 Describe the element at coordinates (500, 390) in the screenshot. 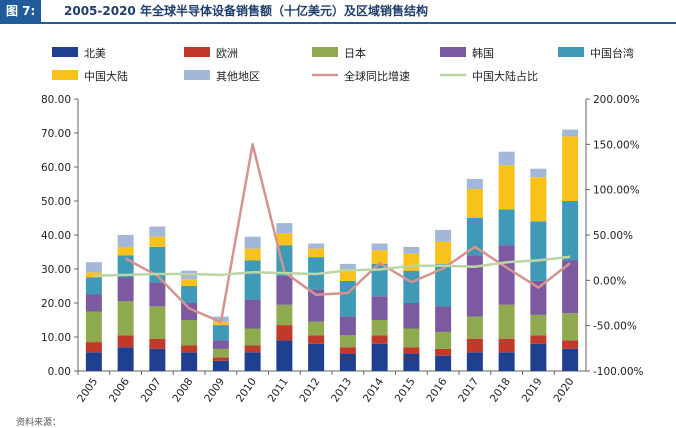

I see `x-tick-label: 2018` at that location.